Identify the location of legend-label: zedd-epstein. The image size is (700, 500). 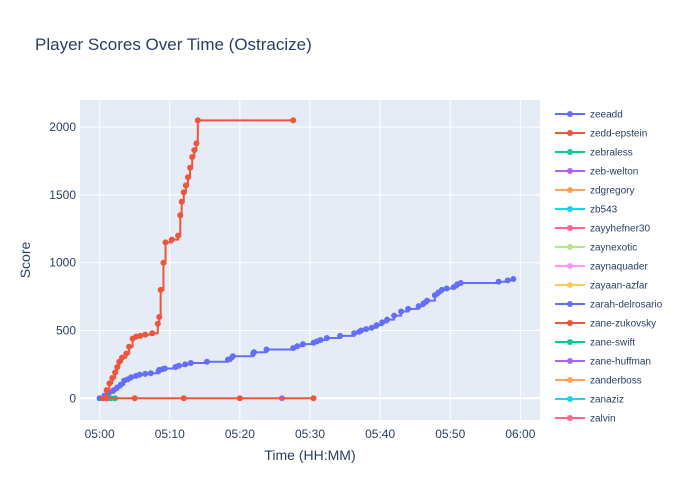
(618, 134).